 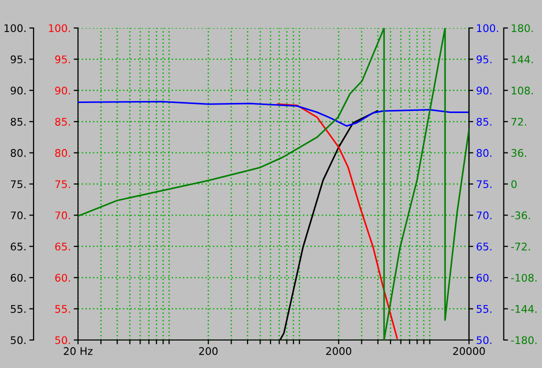 I want to click on y-tick-label: 65., so click(x=62, y=246).